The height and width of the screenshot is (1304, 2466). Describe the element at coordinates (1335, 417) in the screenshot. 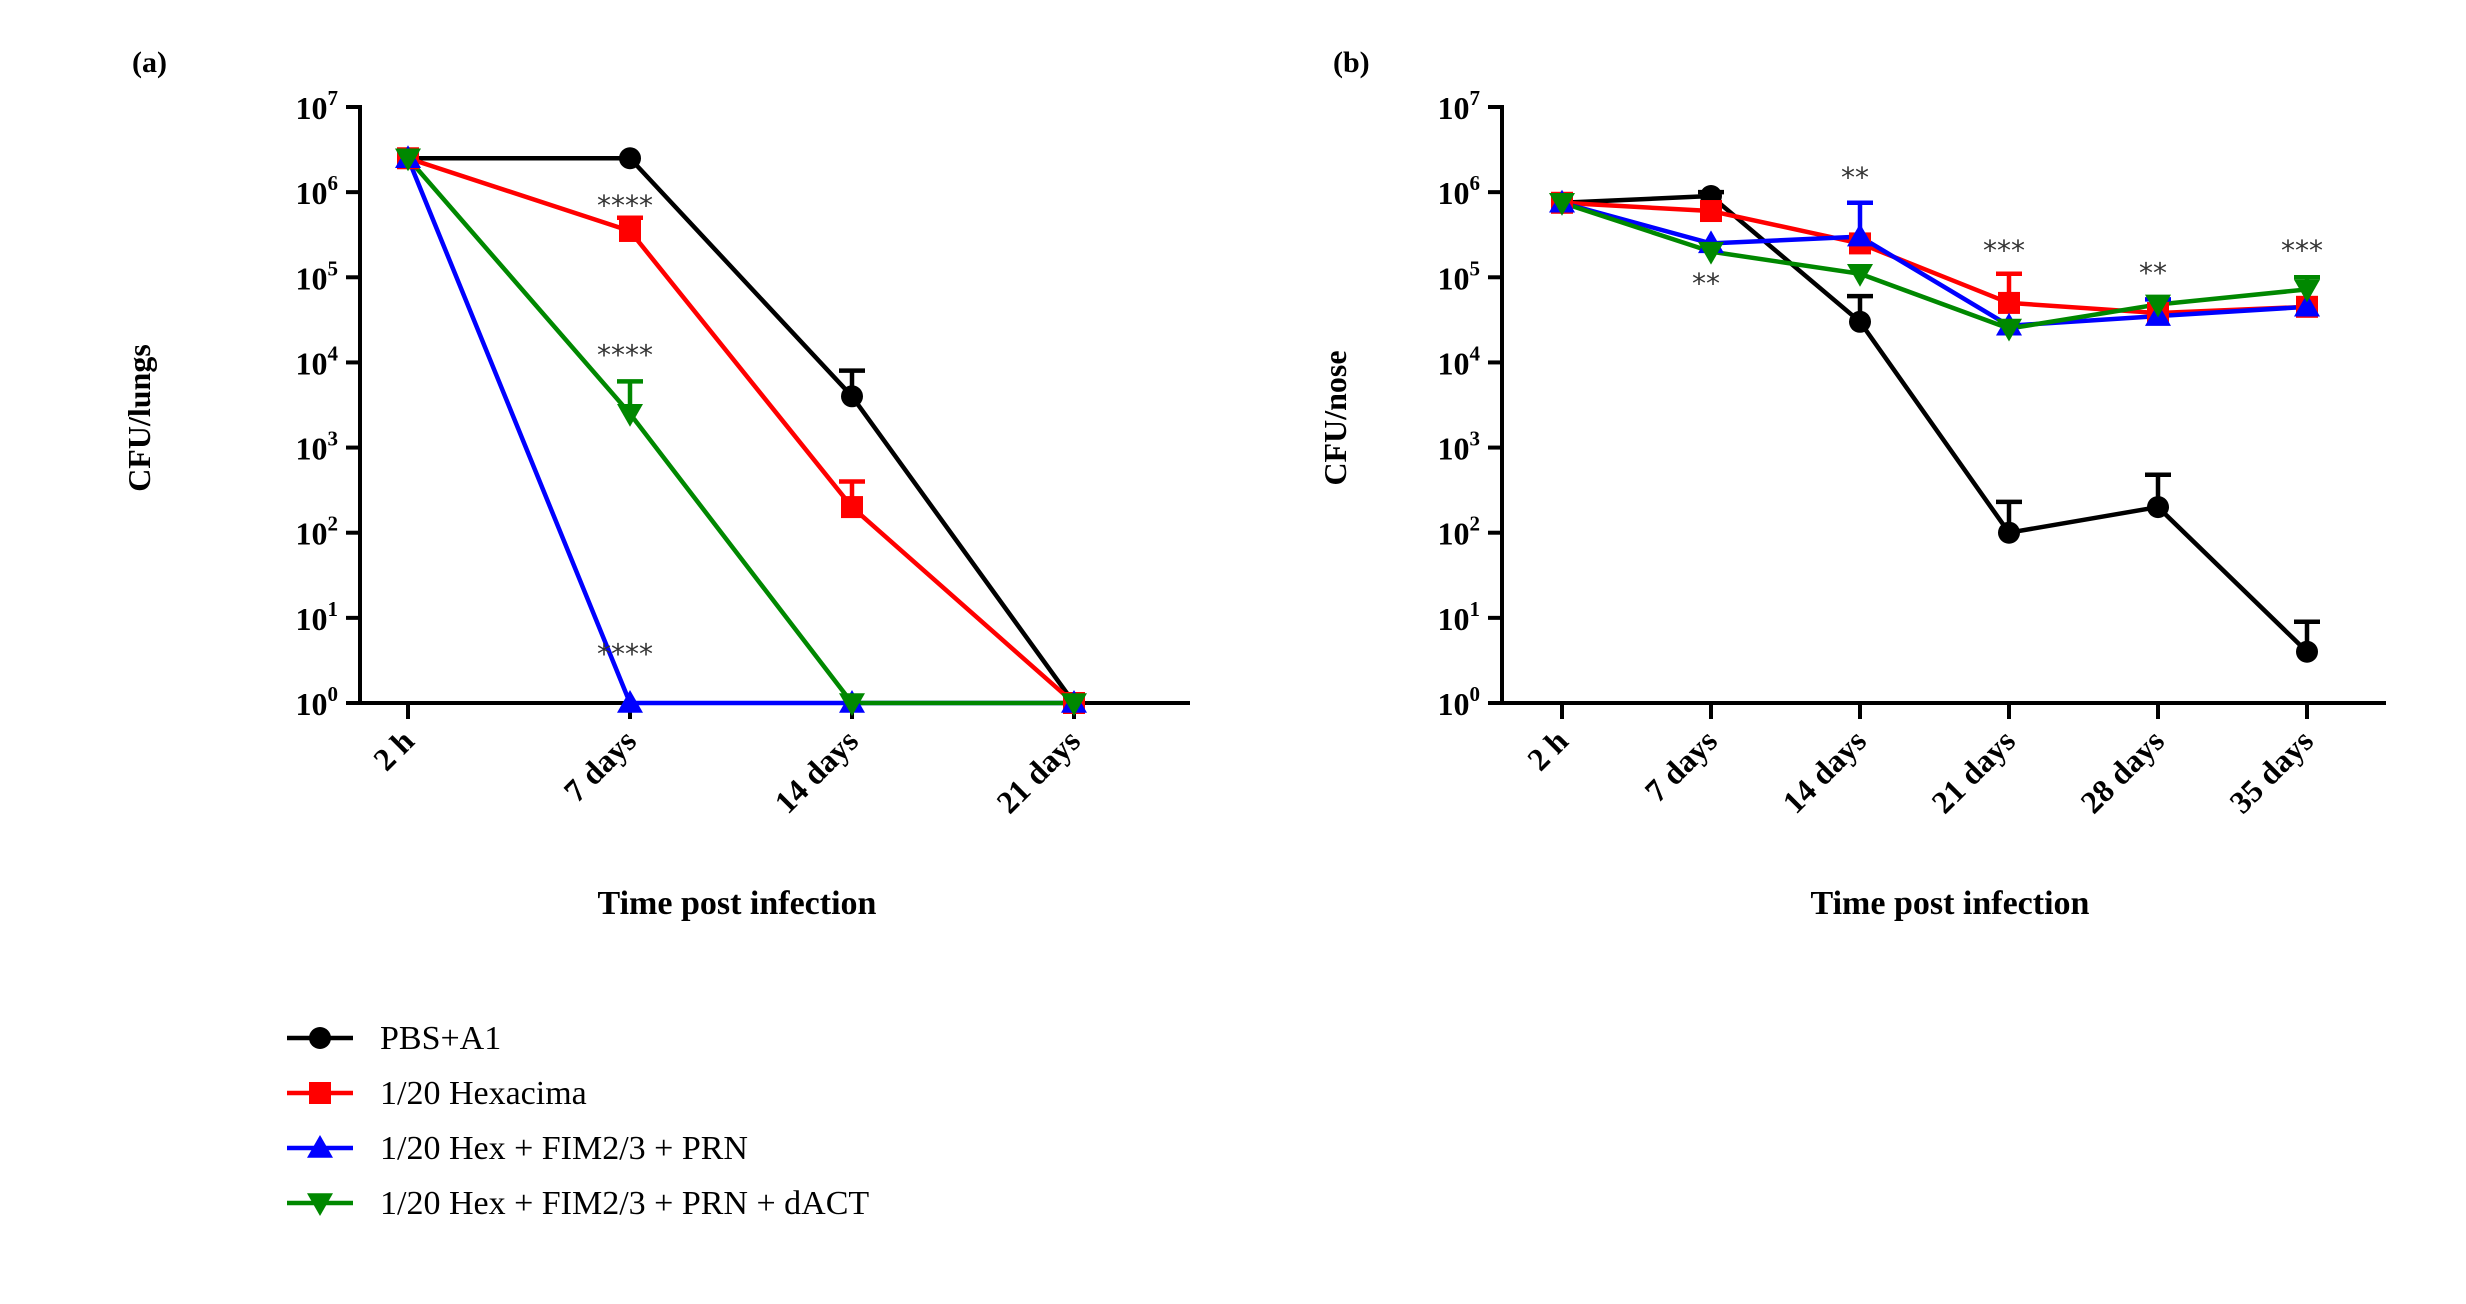

I see `panel-b-y-axis-title: CFU/nose` at that location.